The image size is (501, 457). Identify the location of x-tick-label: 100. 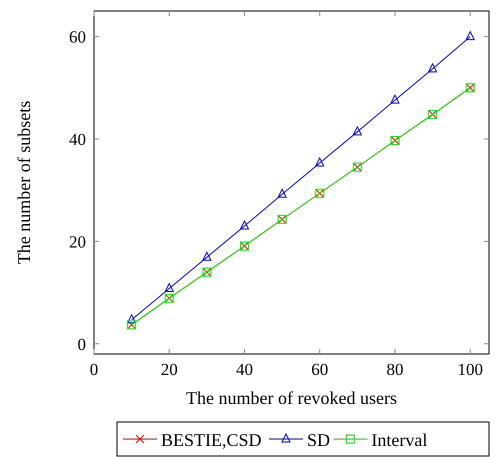
(470, 369).